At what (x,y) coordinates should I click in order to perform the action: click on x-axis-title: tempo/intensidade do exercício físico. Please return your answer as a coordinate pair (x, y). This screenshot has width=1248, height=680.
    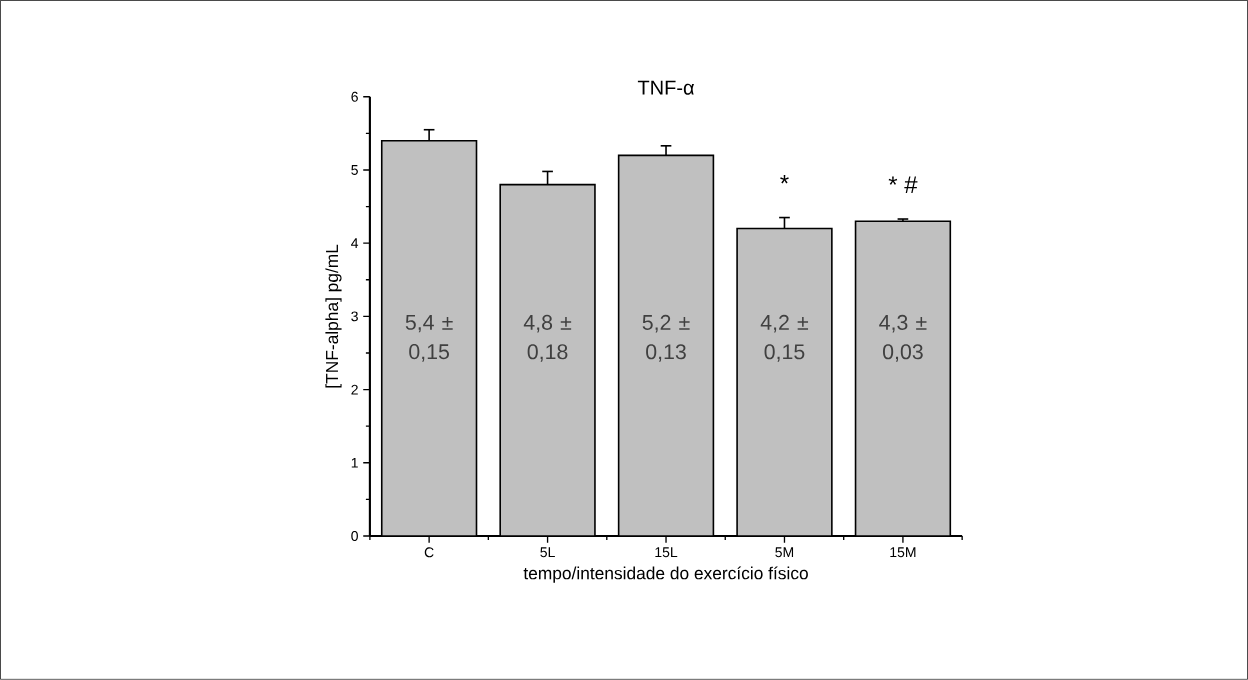
    Looking at the image, I should click on (665, 574).